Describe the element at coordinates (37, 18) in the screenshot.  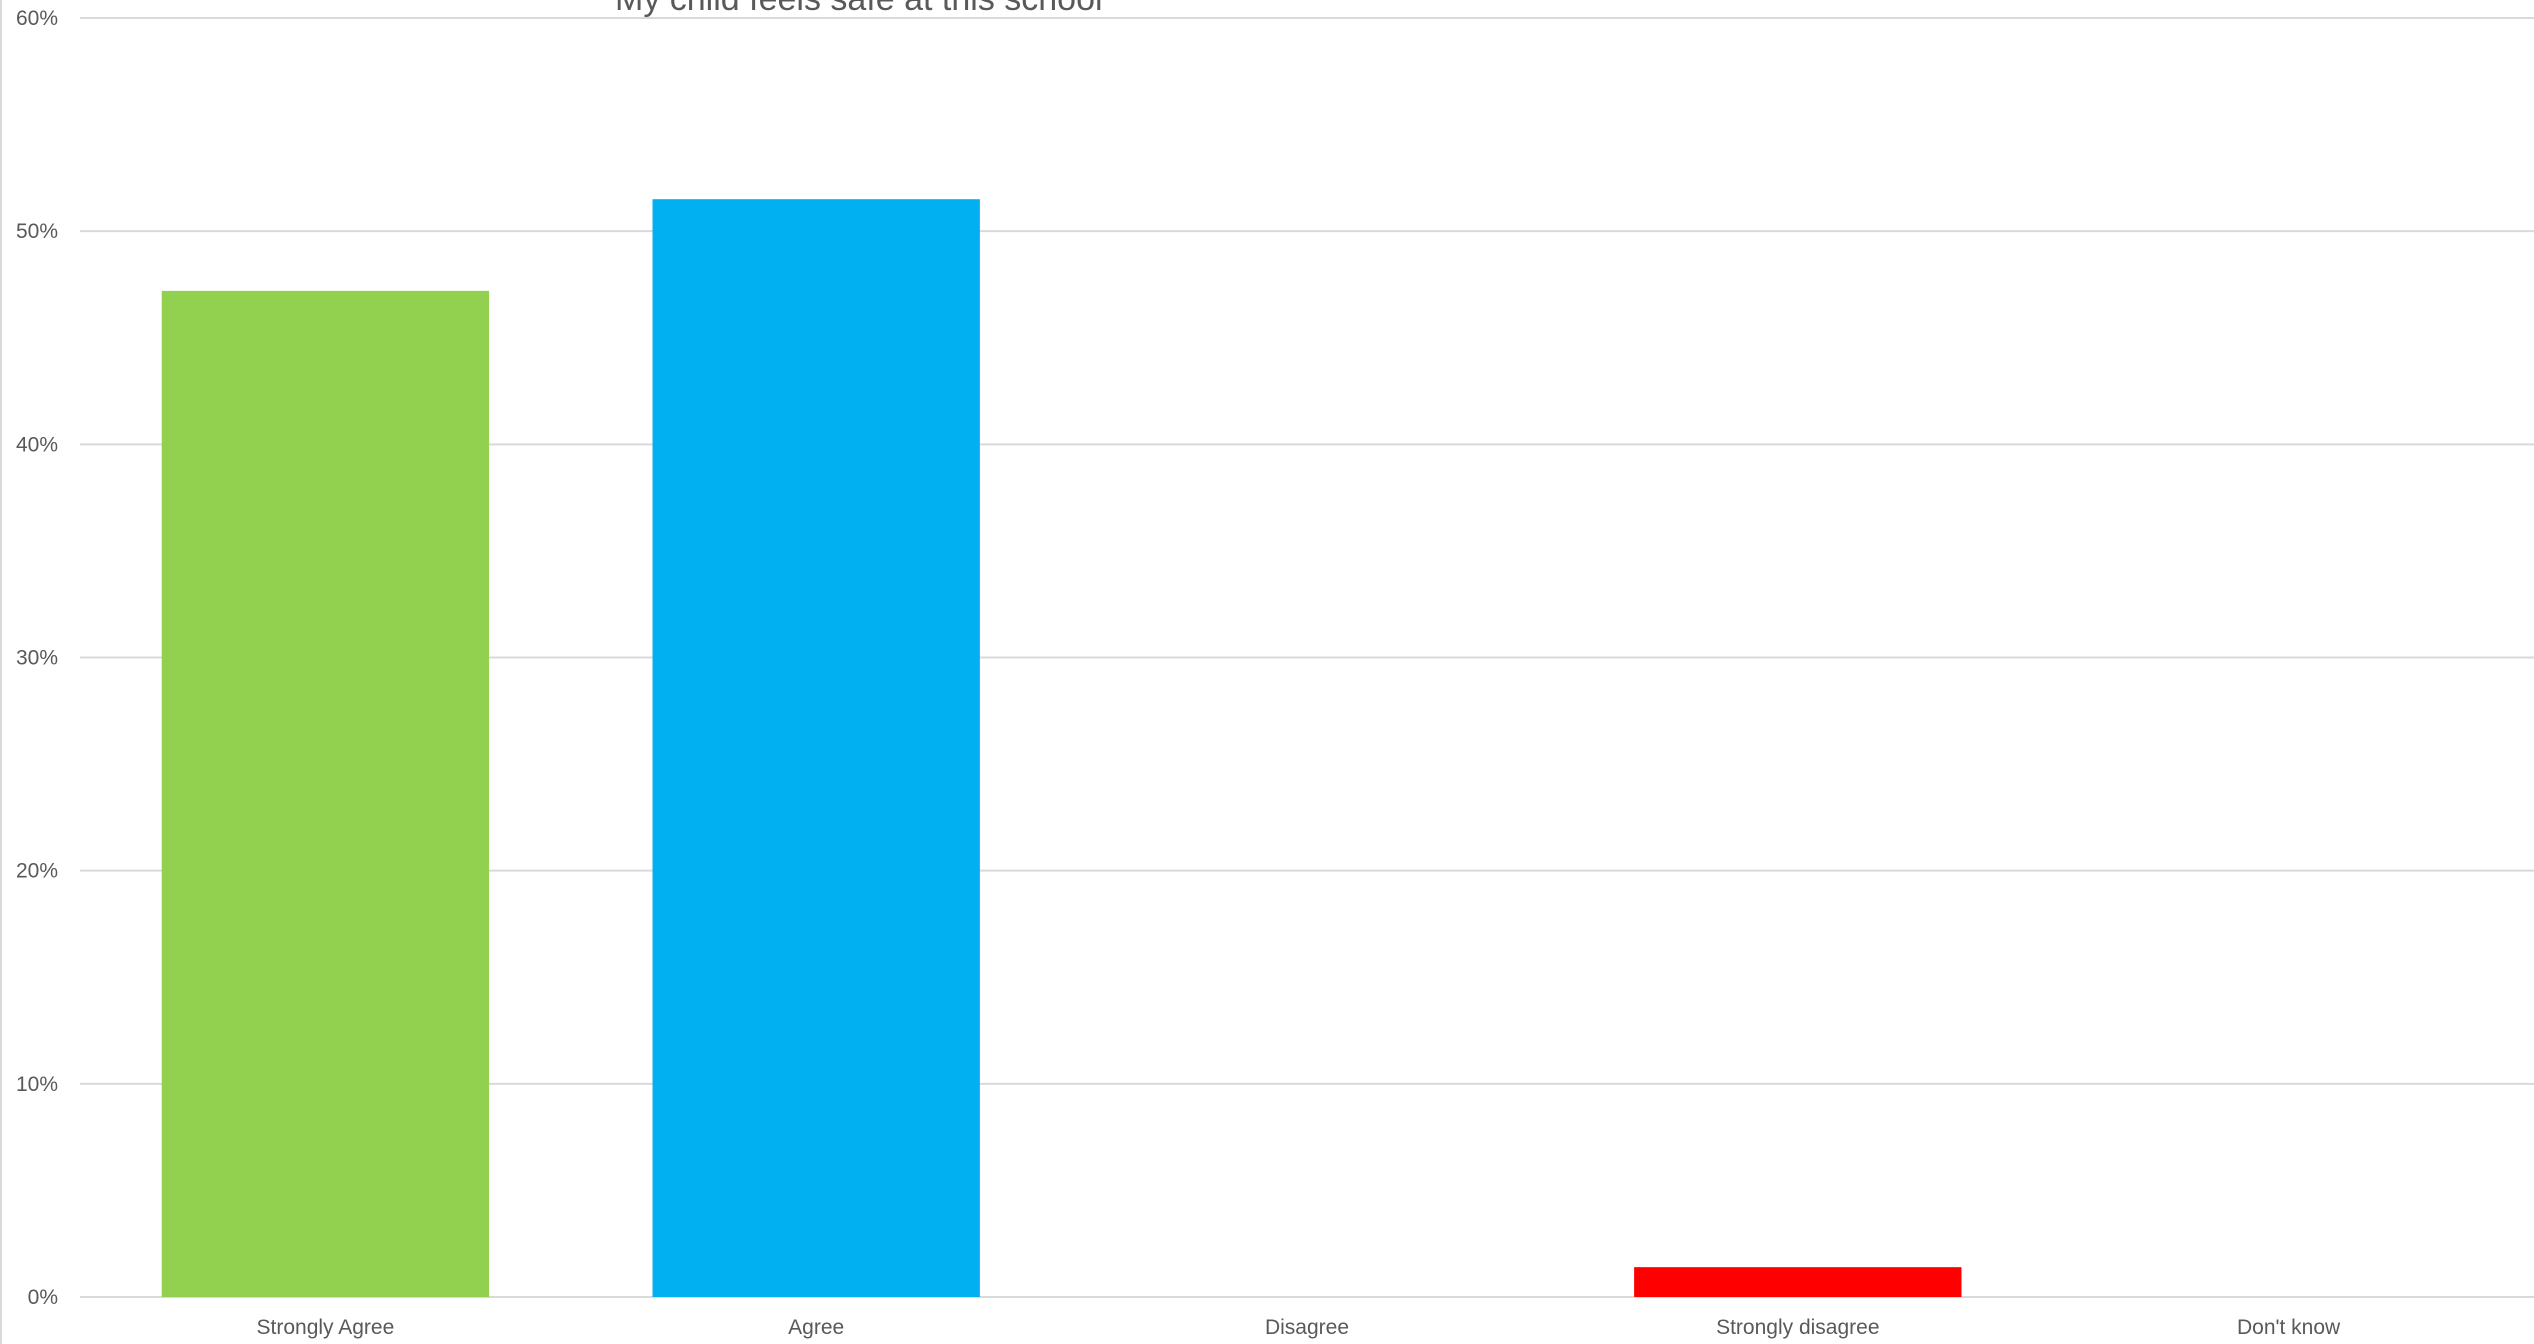
I see `y-tick-label: 60%` at that location.